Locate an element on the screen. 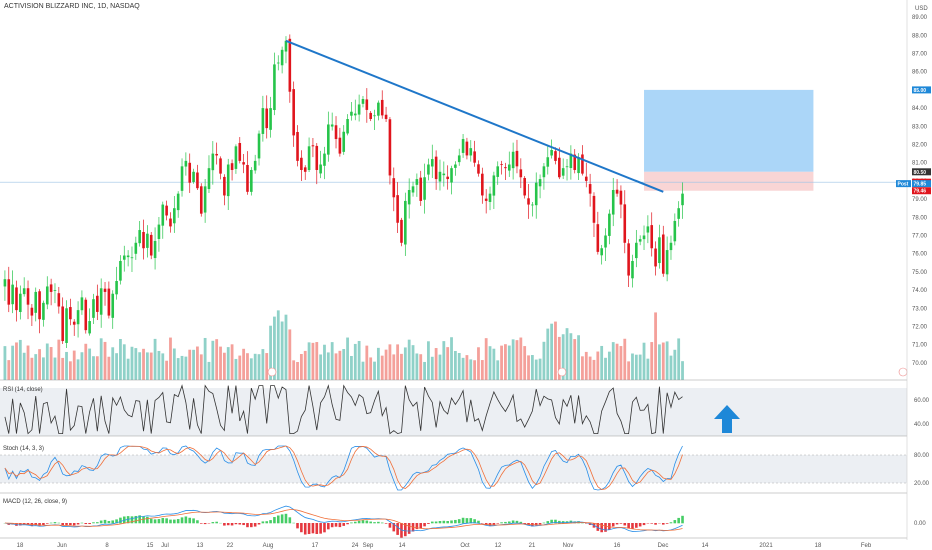 This screenshot has height=550, width=932. price-tick-label: 81.00 is located at coordinates (920, 164).